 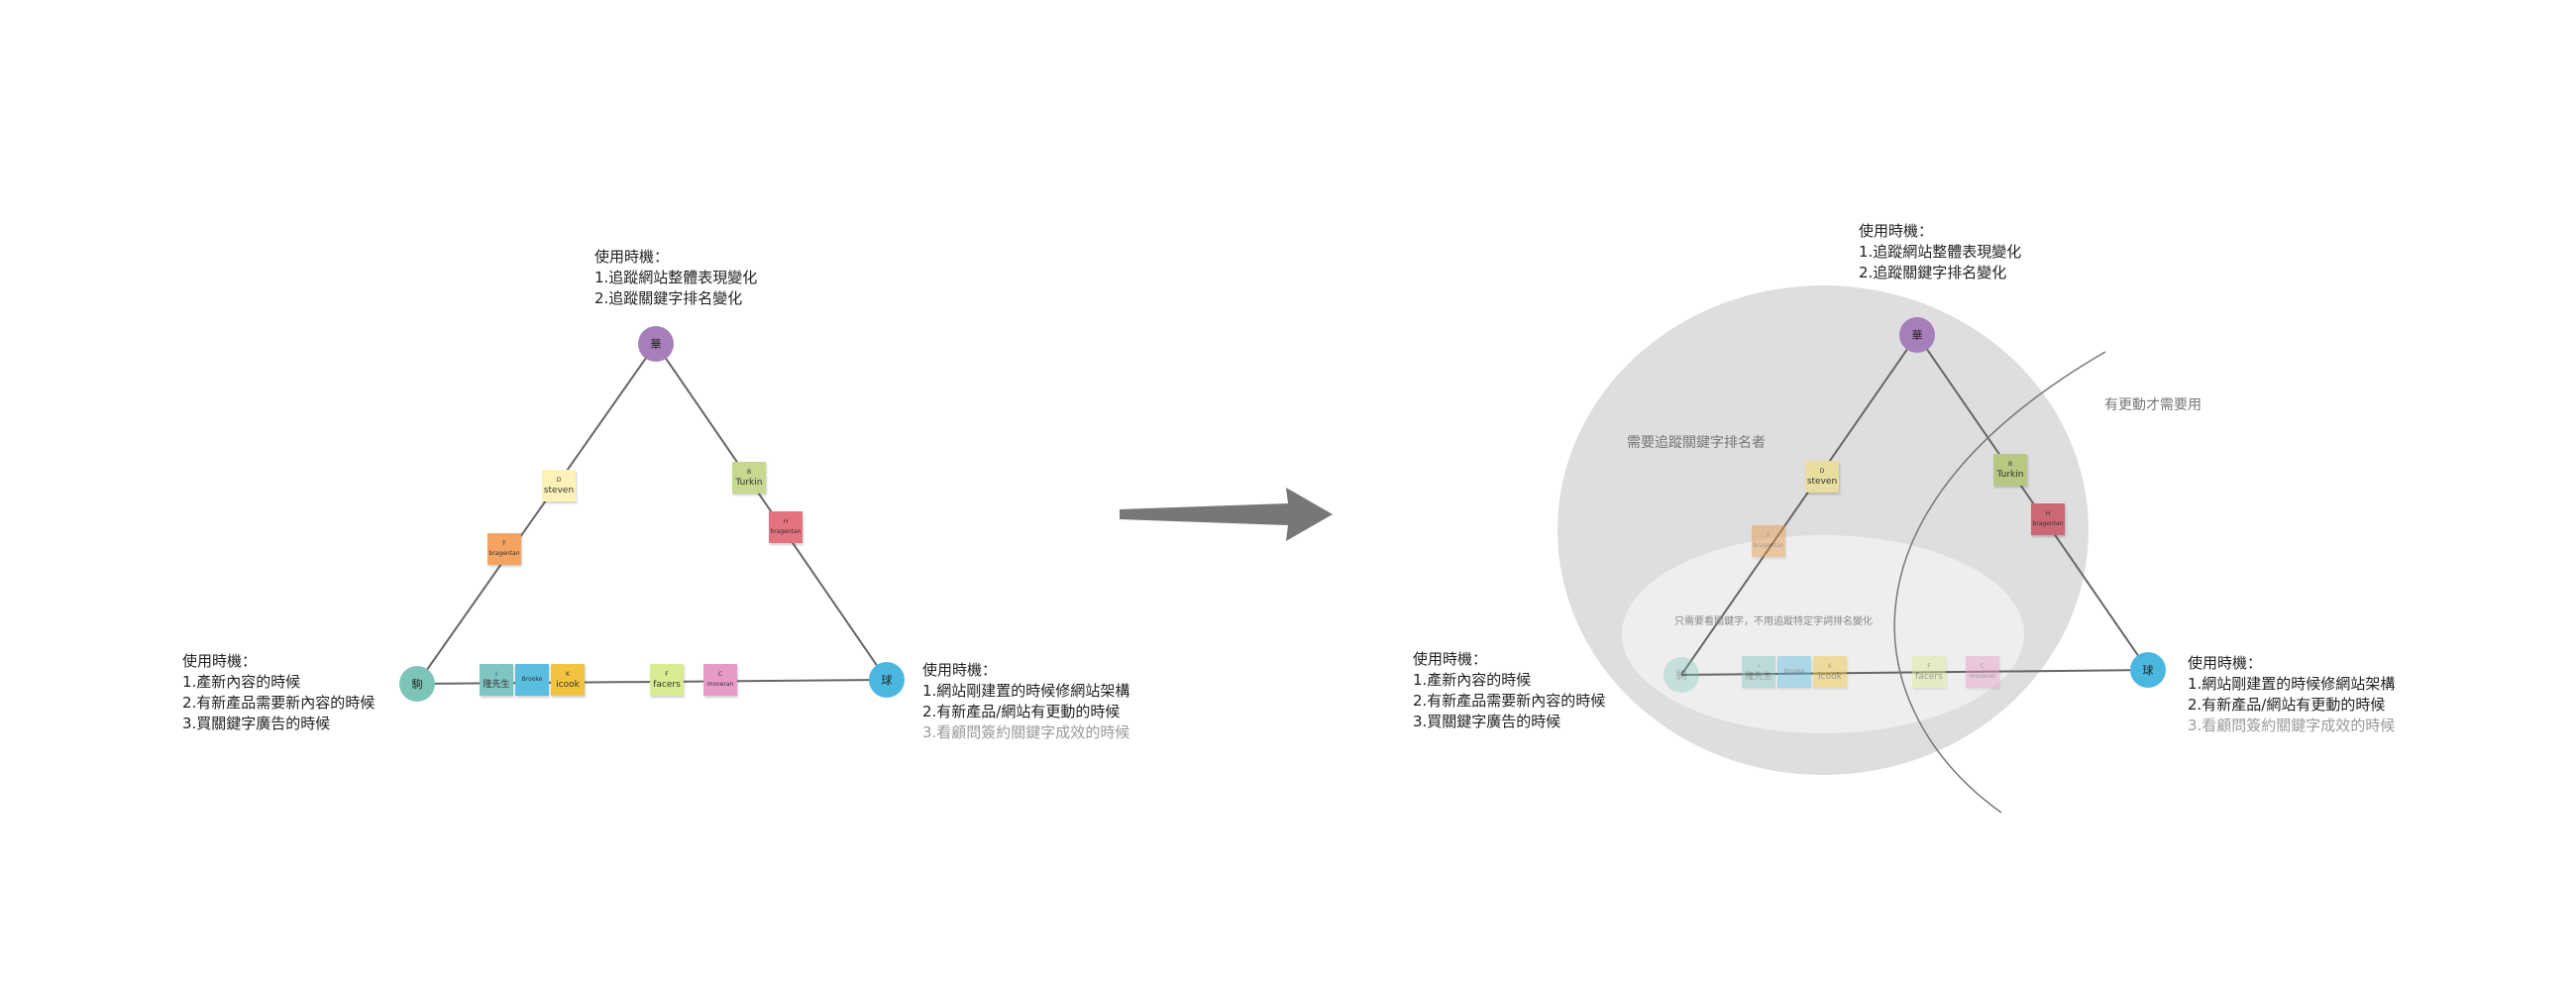 What do you see at coordinates (1696, 443) in the screenshot?
I see `keyword-tracking-zone-label: 需要追蹤關鍵字排名者` at bounding box center [1696, 443].